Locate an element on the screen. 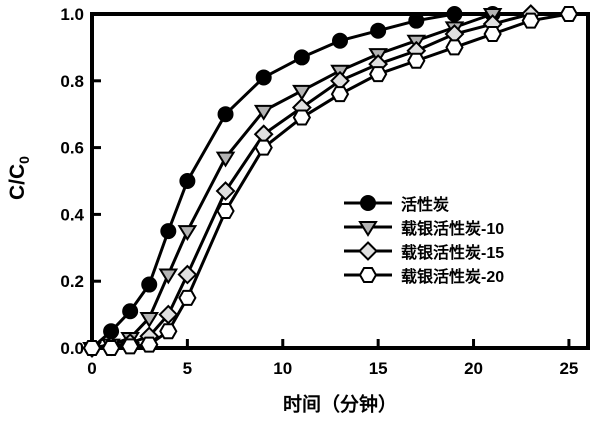  y-axis-label-text: C/C is located at coordinates (17, 181).